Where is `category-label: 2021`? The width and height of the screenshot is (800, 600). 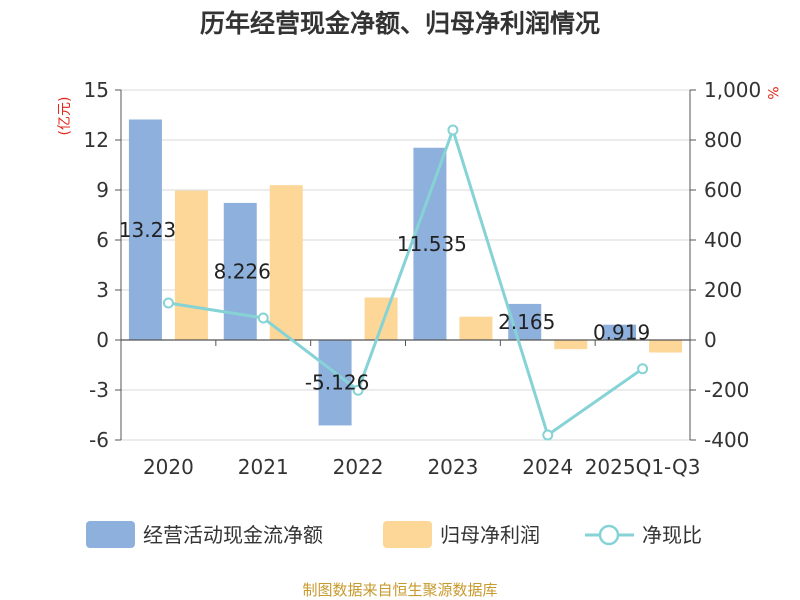
category-label: 2021 is located at coordinates (263, 467).